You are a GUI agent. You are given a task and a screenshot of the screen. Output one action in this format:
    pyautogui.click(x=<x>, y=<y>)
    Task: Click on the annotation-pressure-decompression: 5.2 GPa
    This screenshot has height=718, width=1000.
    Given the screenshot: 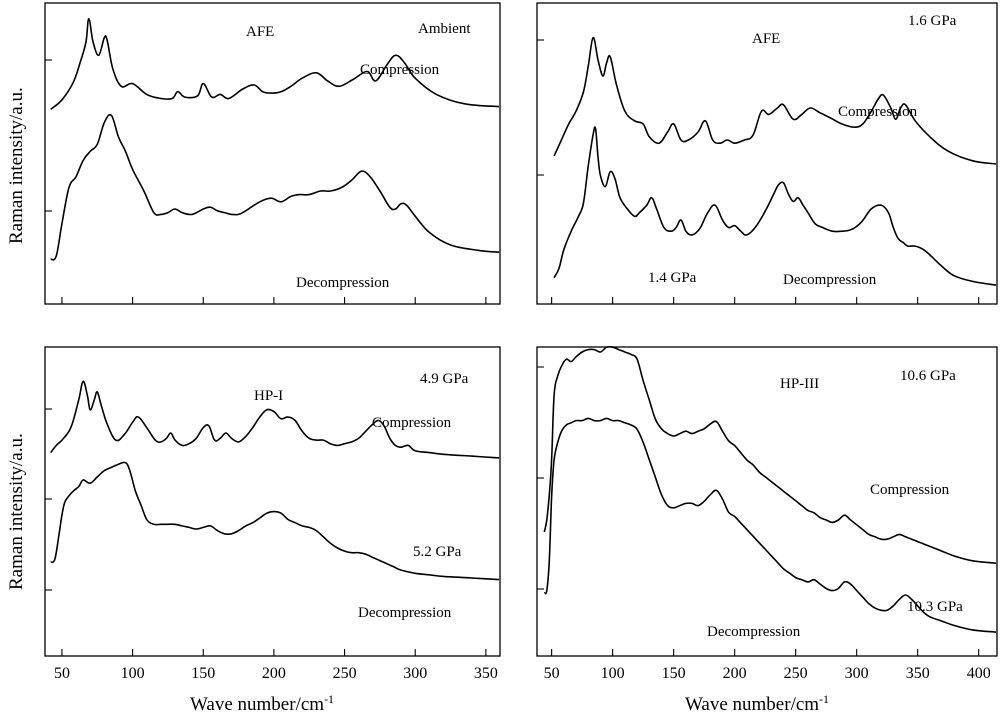 What is the action you would take?
    pyautogui.click(x=437, y=552)
    